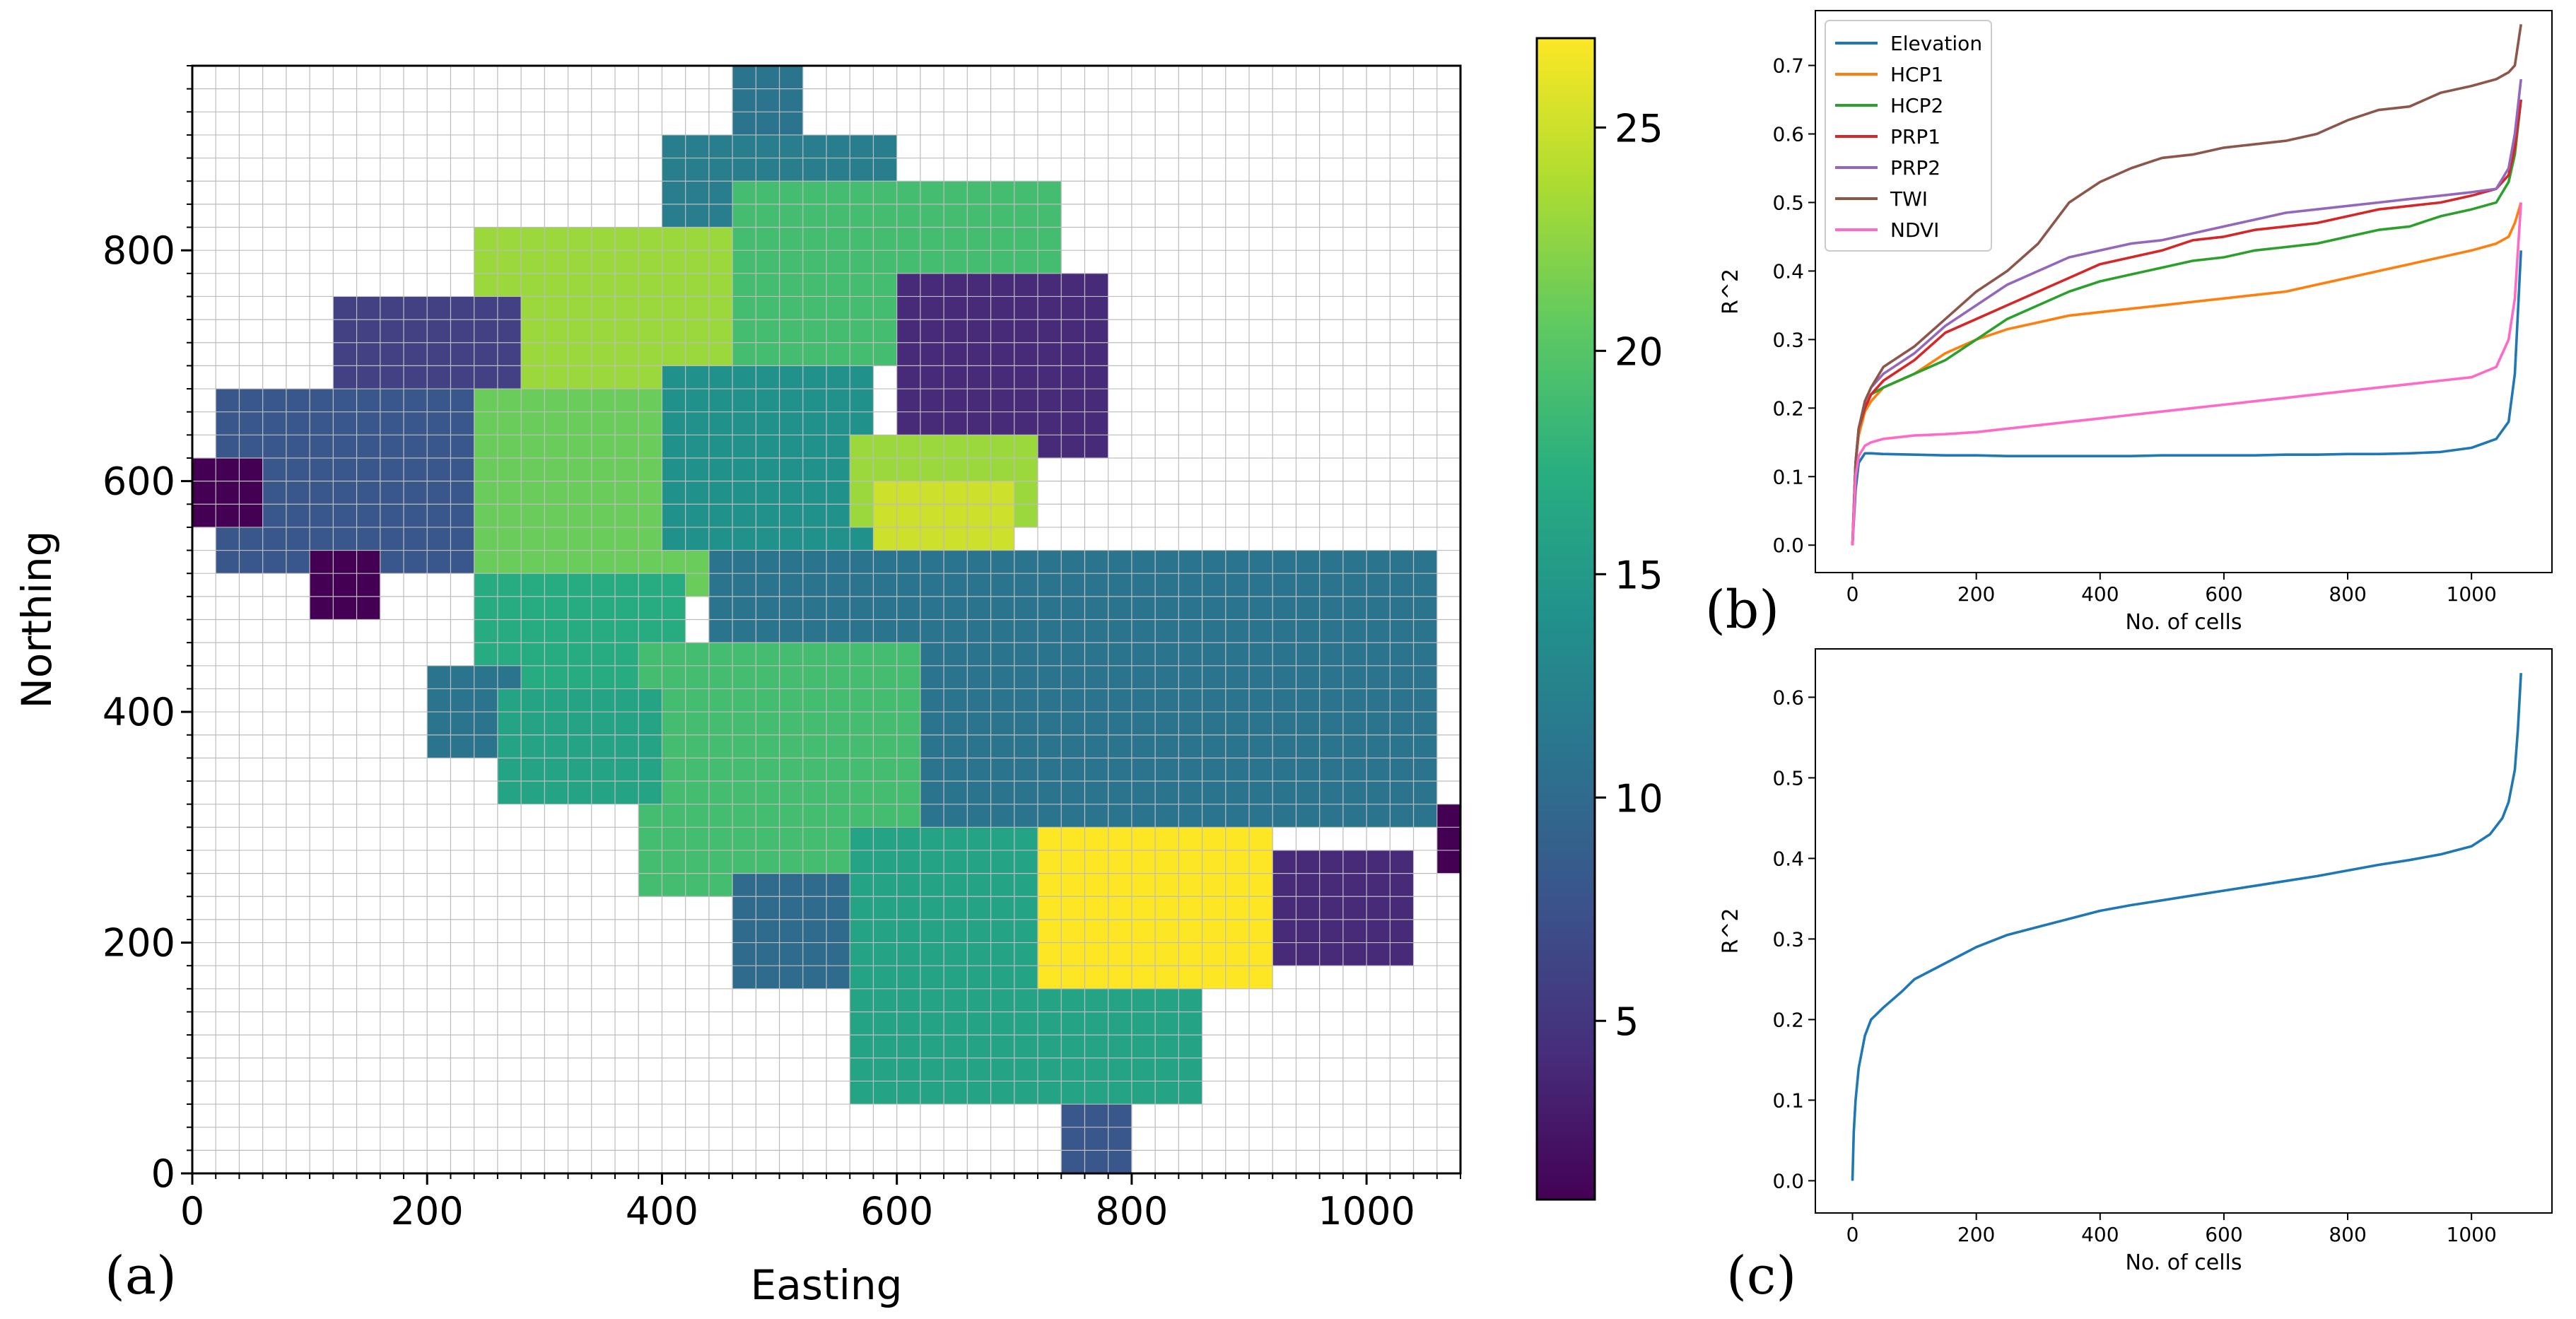 The image size is (2576, 1319). I want to click on series-line-r2, so click(2186, 927).